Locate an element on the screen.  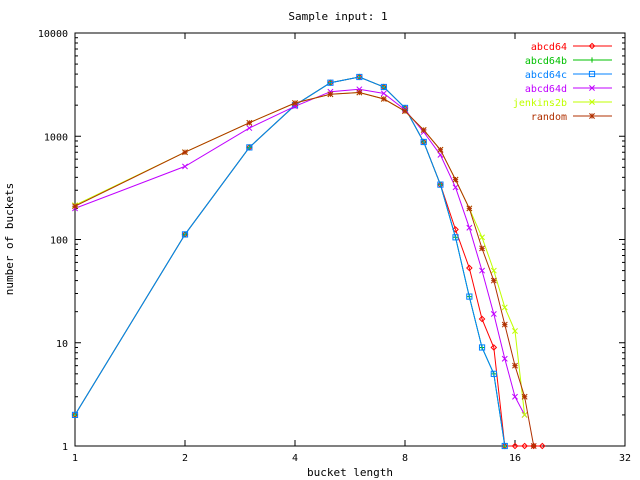
chart-title: Sample input: 1 is located at coordinates (337, 16).